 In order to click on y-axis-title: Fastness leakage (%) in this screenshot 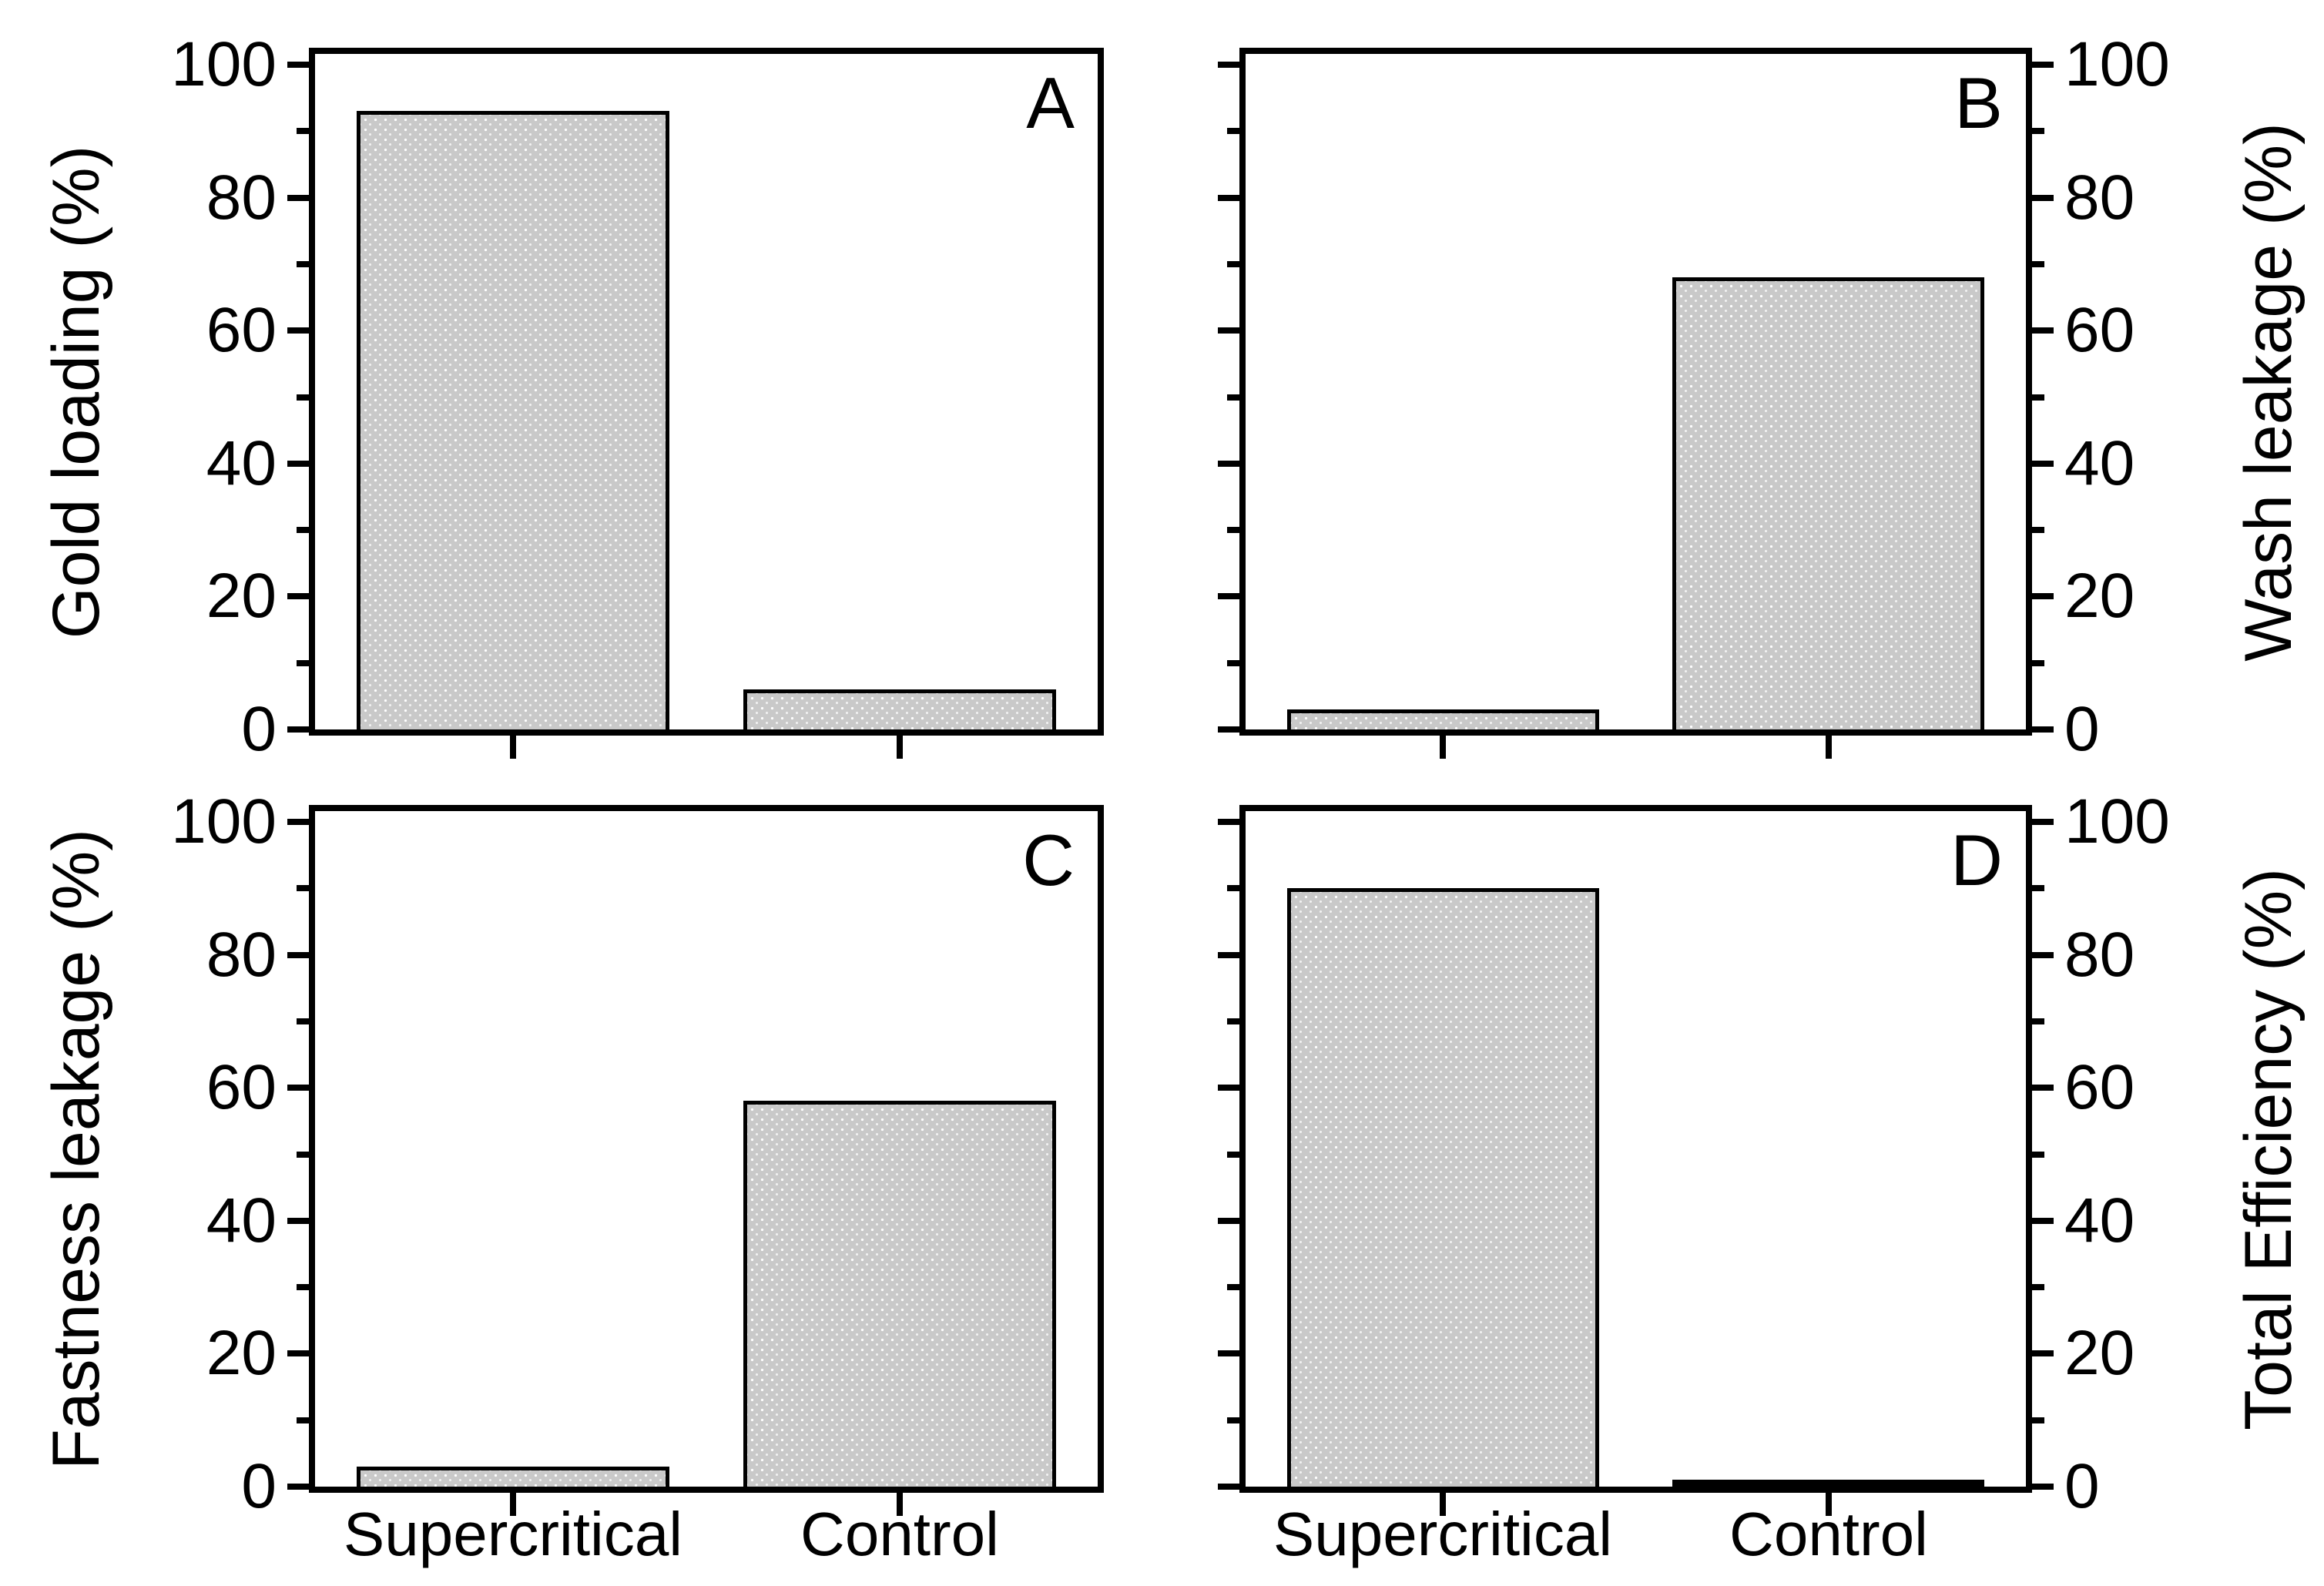, I will do `click(76, 1149)`.